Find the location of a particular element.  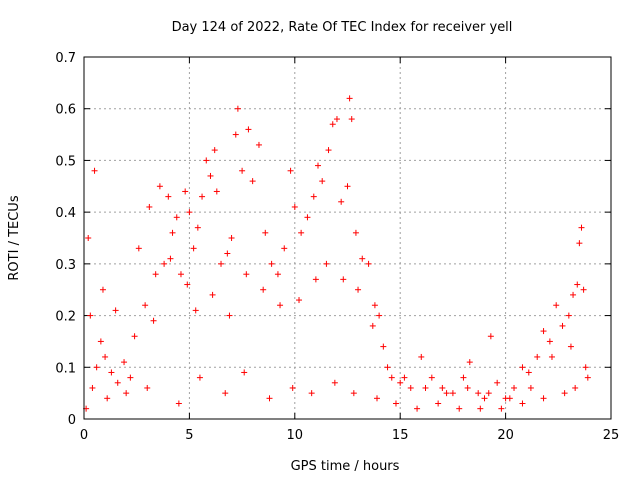

y-tick-label: 0.1 is located at coordinates (65, 368).